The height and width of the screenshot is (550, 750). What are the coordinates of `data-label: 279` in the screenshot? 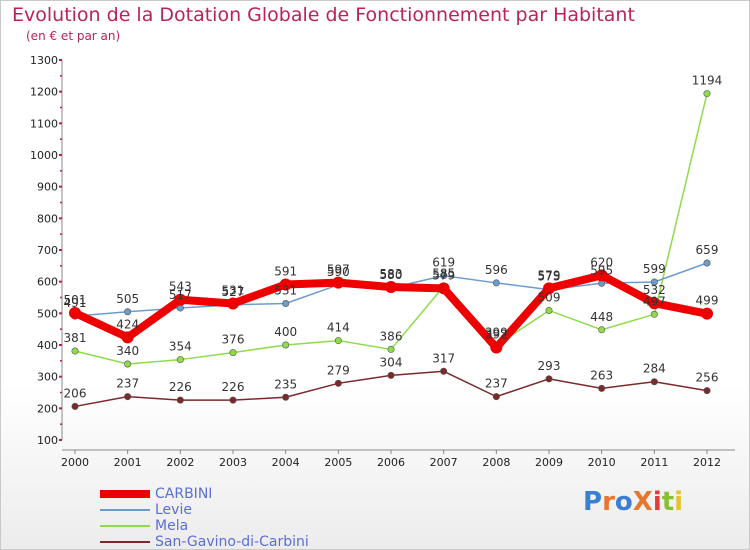 It's located at (338, 370).